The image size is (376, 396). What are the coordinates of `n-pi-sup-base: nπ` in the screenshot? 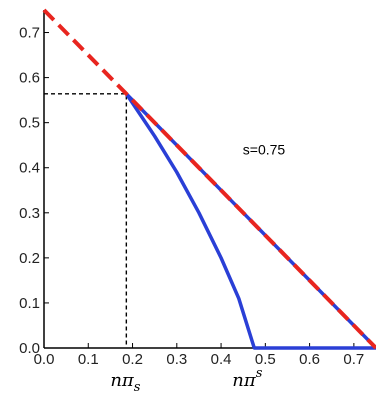 It's located at (244, 380).